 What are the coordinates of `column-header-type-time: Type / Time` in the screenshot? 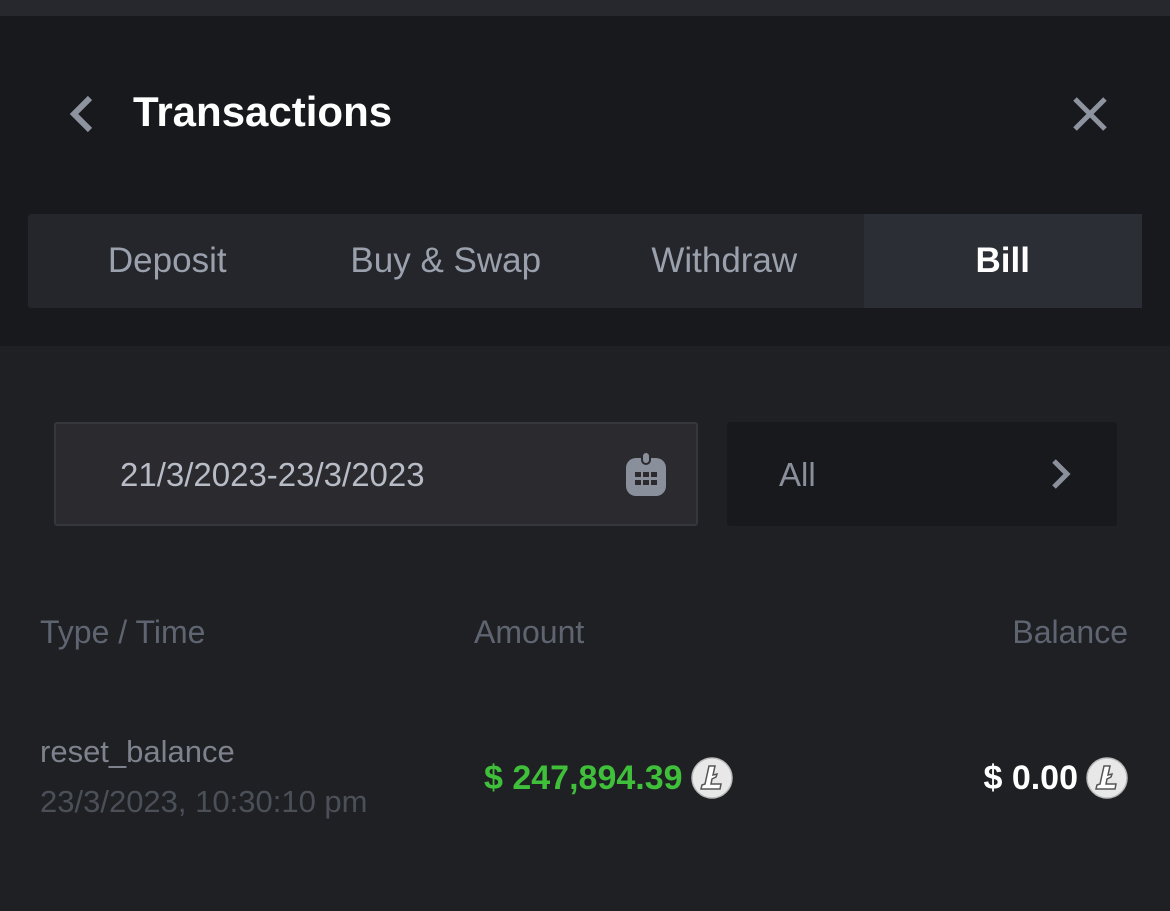 It's located at (123, 632).